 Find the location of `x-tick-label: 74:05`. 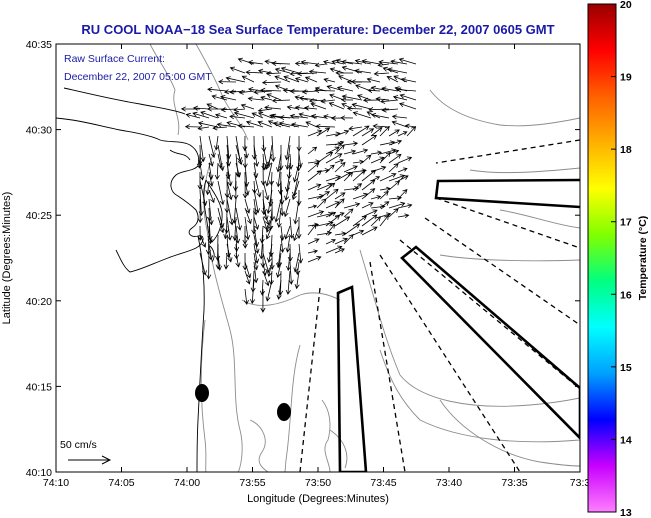

x-tick-label: 74:05 is located at coordinates (121, 483).